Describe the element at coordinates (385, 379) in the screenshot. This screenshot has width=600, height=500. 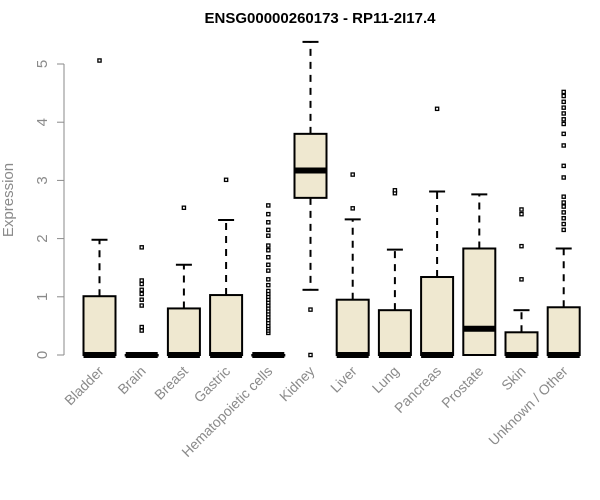
I see `x-tick-label: Lung` at that location.